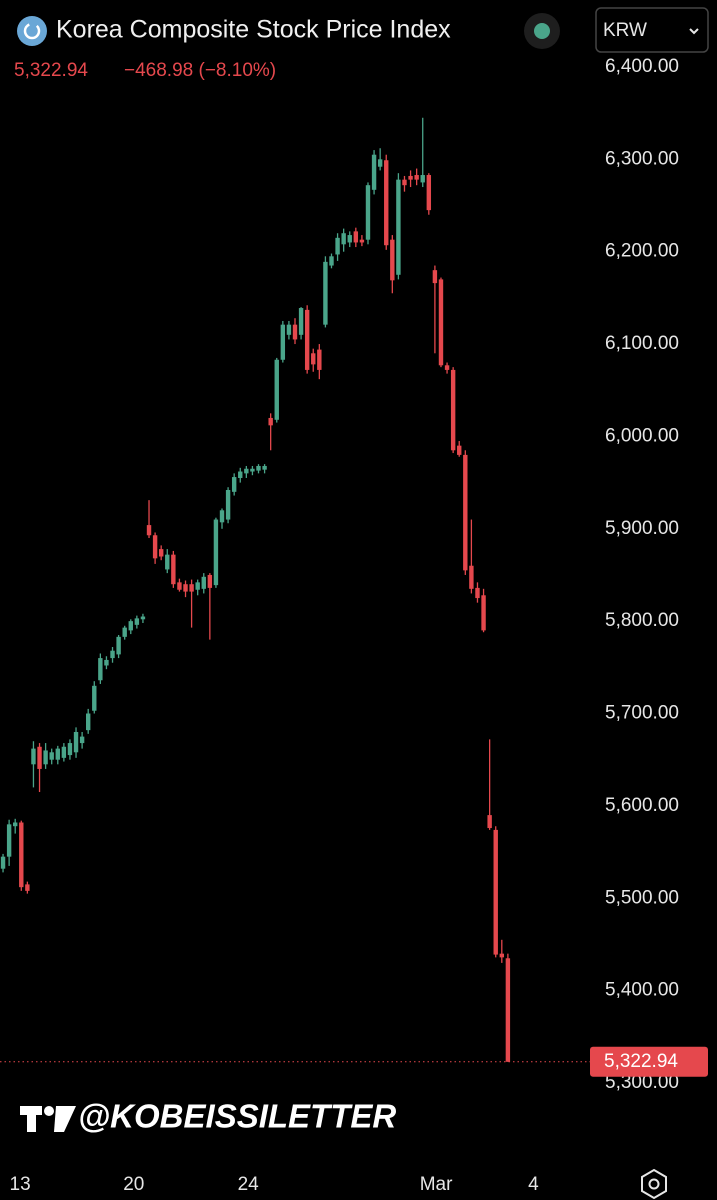 Image resolution: width=717 pixels, height=1200 pixels. What do you see at coordinates (20, 1184) in the screenshot?
I see `x-tick-label: 13` at bounding box center [20, 1184].